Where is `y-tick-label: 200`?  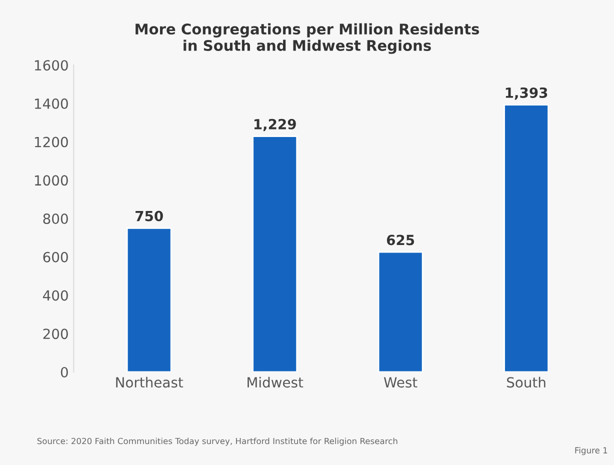
y-tick-label: 200 is located at coordinates (55, 334).